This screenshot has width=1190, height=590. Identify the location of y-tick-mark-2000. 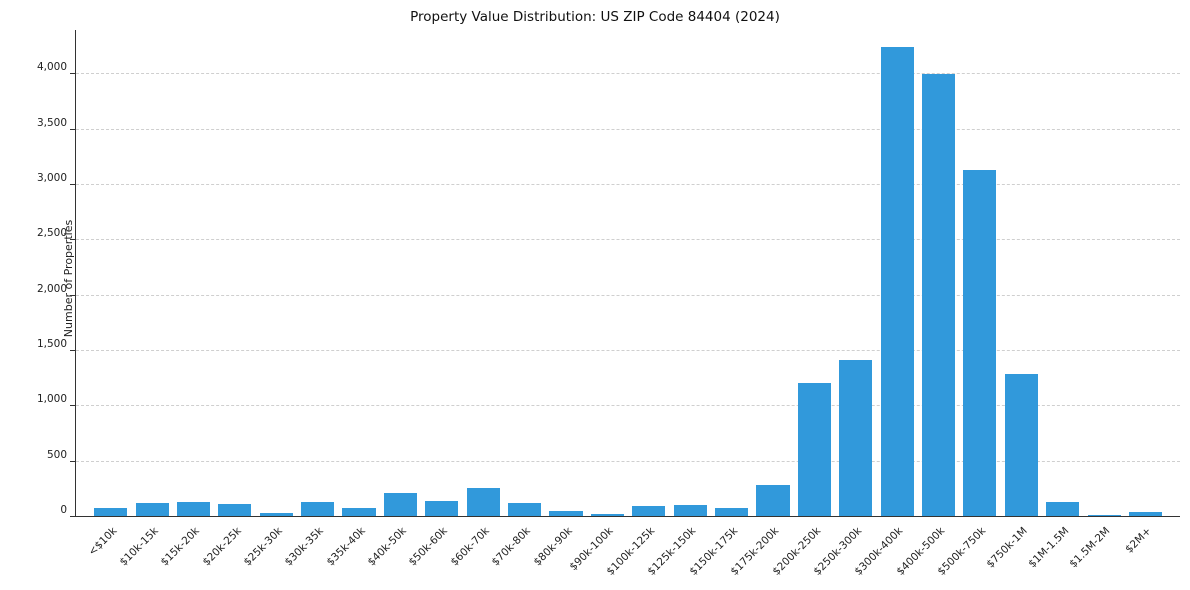
(72, 295).